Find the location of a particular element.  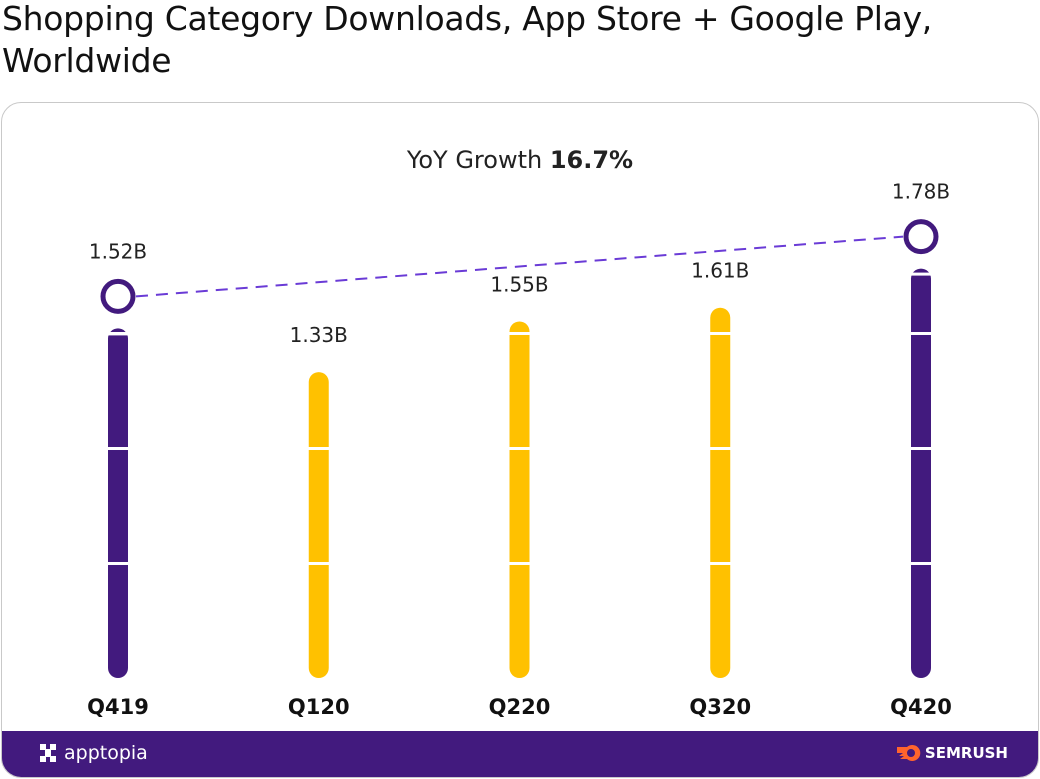

semrush-icon is located at coordinates (908, 753).